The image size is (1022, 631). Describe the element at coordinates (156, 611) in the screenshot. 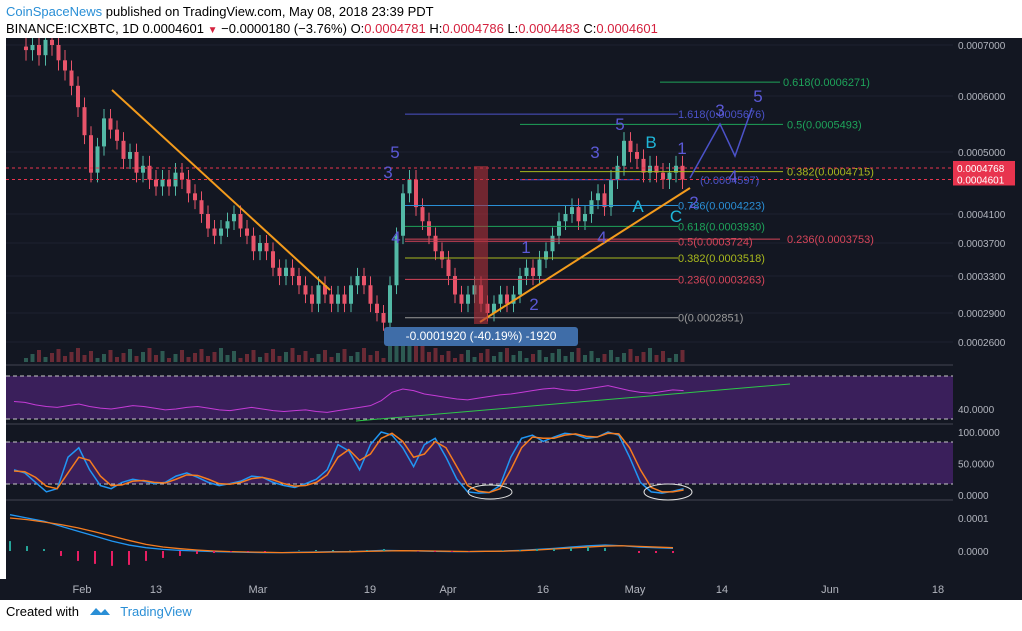

I see `tradingview-link: TradingView` at that location.